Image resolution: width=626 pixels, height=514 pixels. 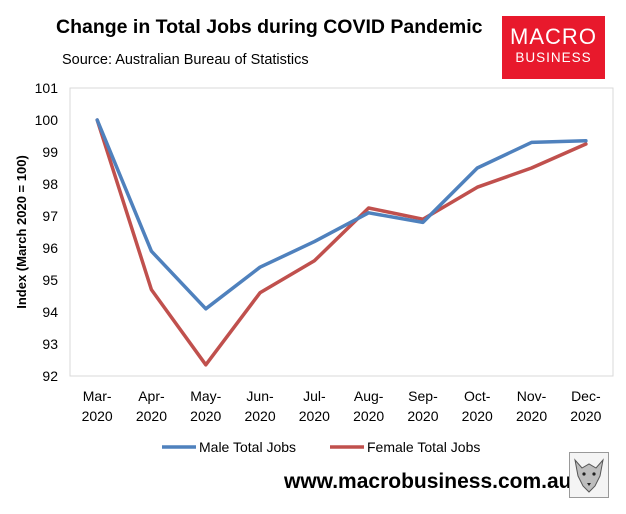 What do you see at coordinates (585, 406) in the screenshot?
I see `x-tick-label: Dec-2020` at bounding box center [585, 406].